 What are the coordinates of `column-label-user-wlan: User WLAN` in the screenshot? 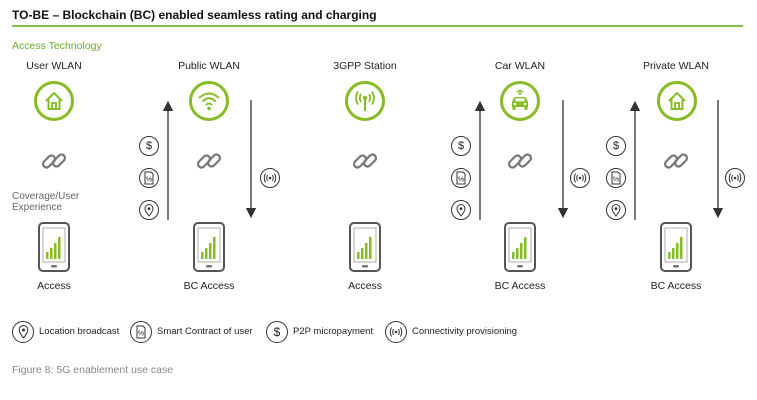 It's located at (54, 66).